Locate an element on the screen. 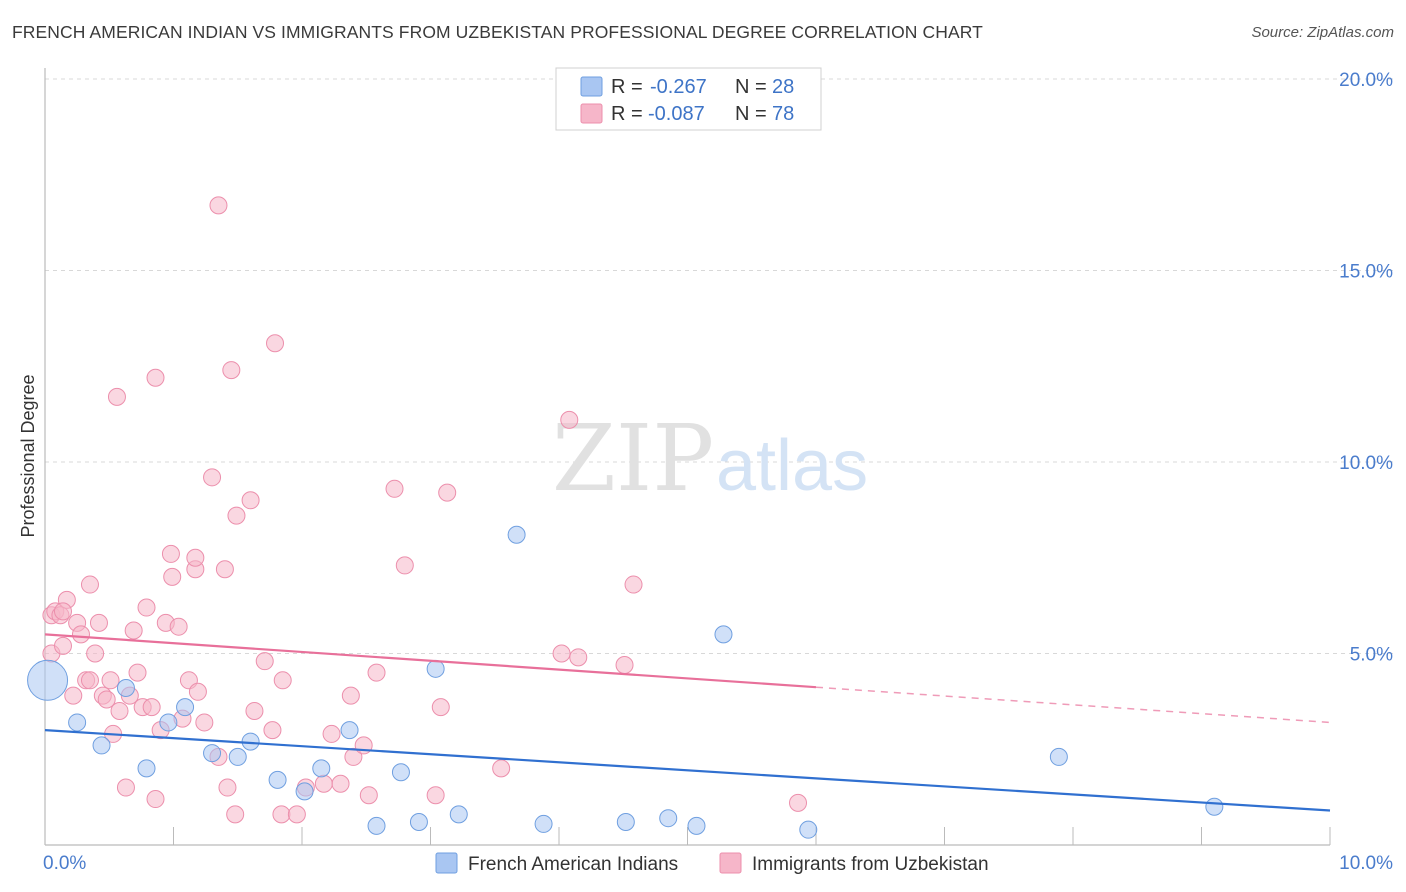 Image resolution: width=1406 pixels, height=892 pixels. y-axis-label: Professional Degree is located at coordinates (28, 455).